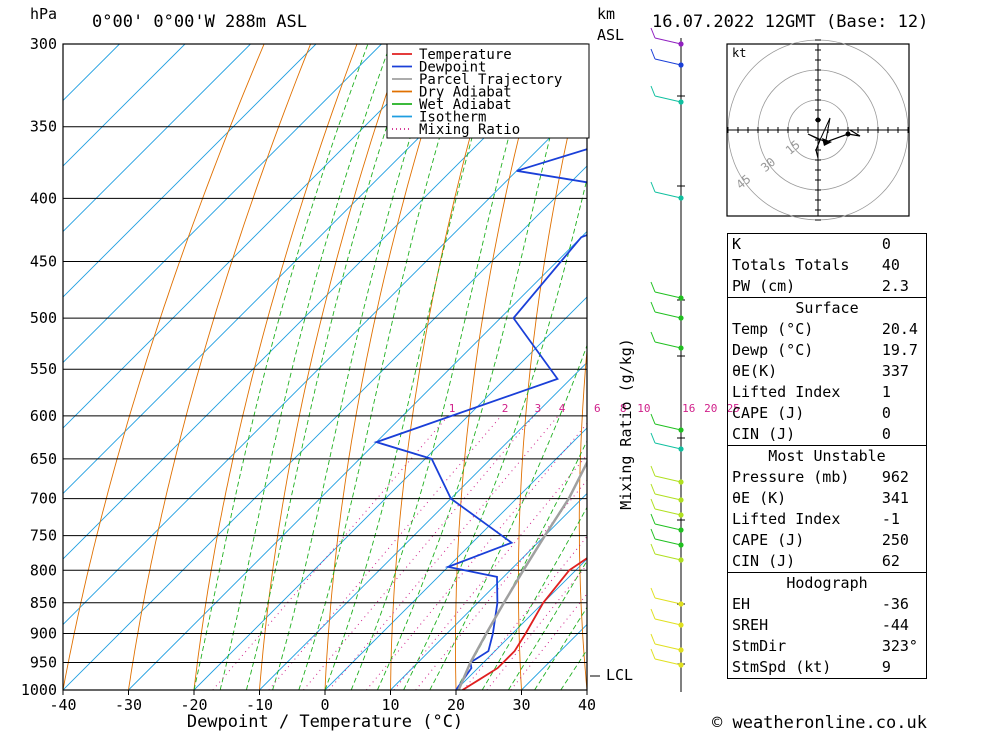 The width and height of the screenshot is (1000, 733). What do you see at coordinates (688, 408) in the screenshot?
I see `mixing-ratio-label: 16` at bounding box center [688, 408].